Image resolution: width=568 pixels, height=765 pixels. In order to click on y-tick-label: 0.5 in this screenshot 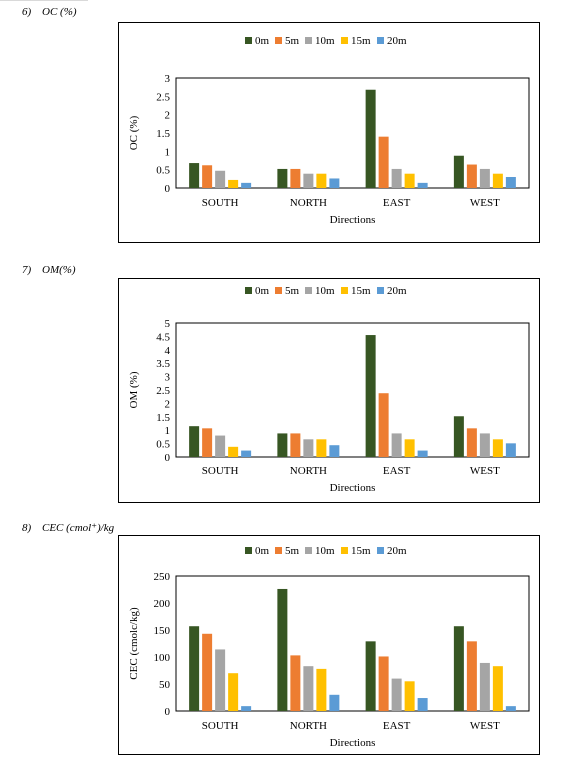, I will do `click(163, 445)`.